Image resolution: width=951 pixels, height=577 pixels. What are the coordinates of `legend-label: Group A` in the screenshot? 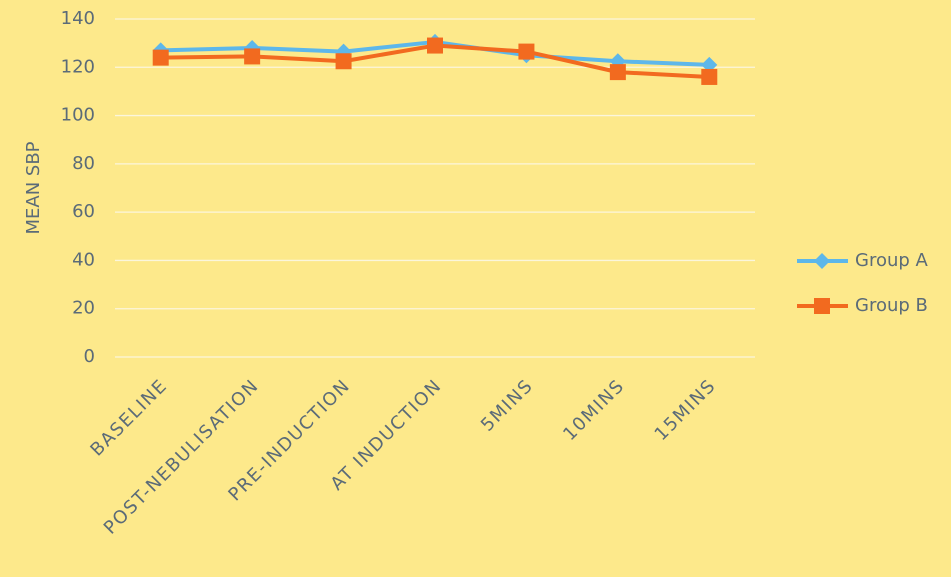 It's located at (892, 260).